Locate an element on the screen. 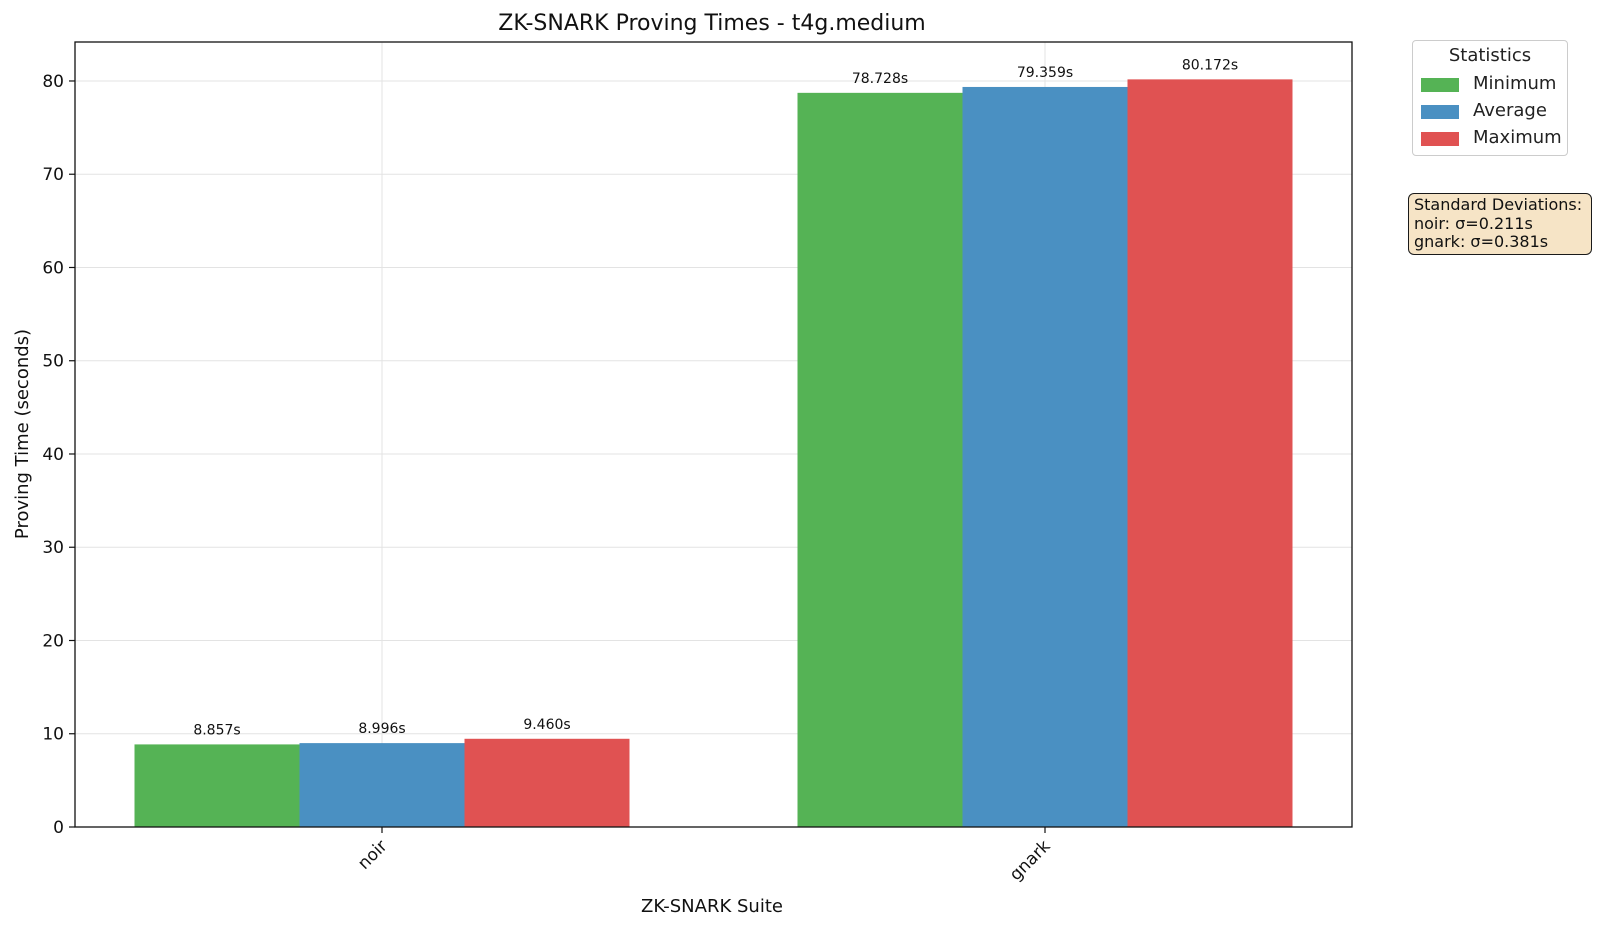  y-tick-label: 70 is located at coordinates (53, 175).